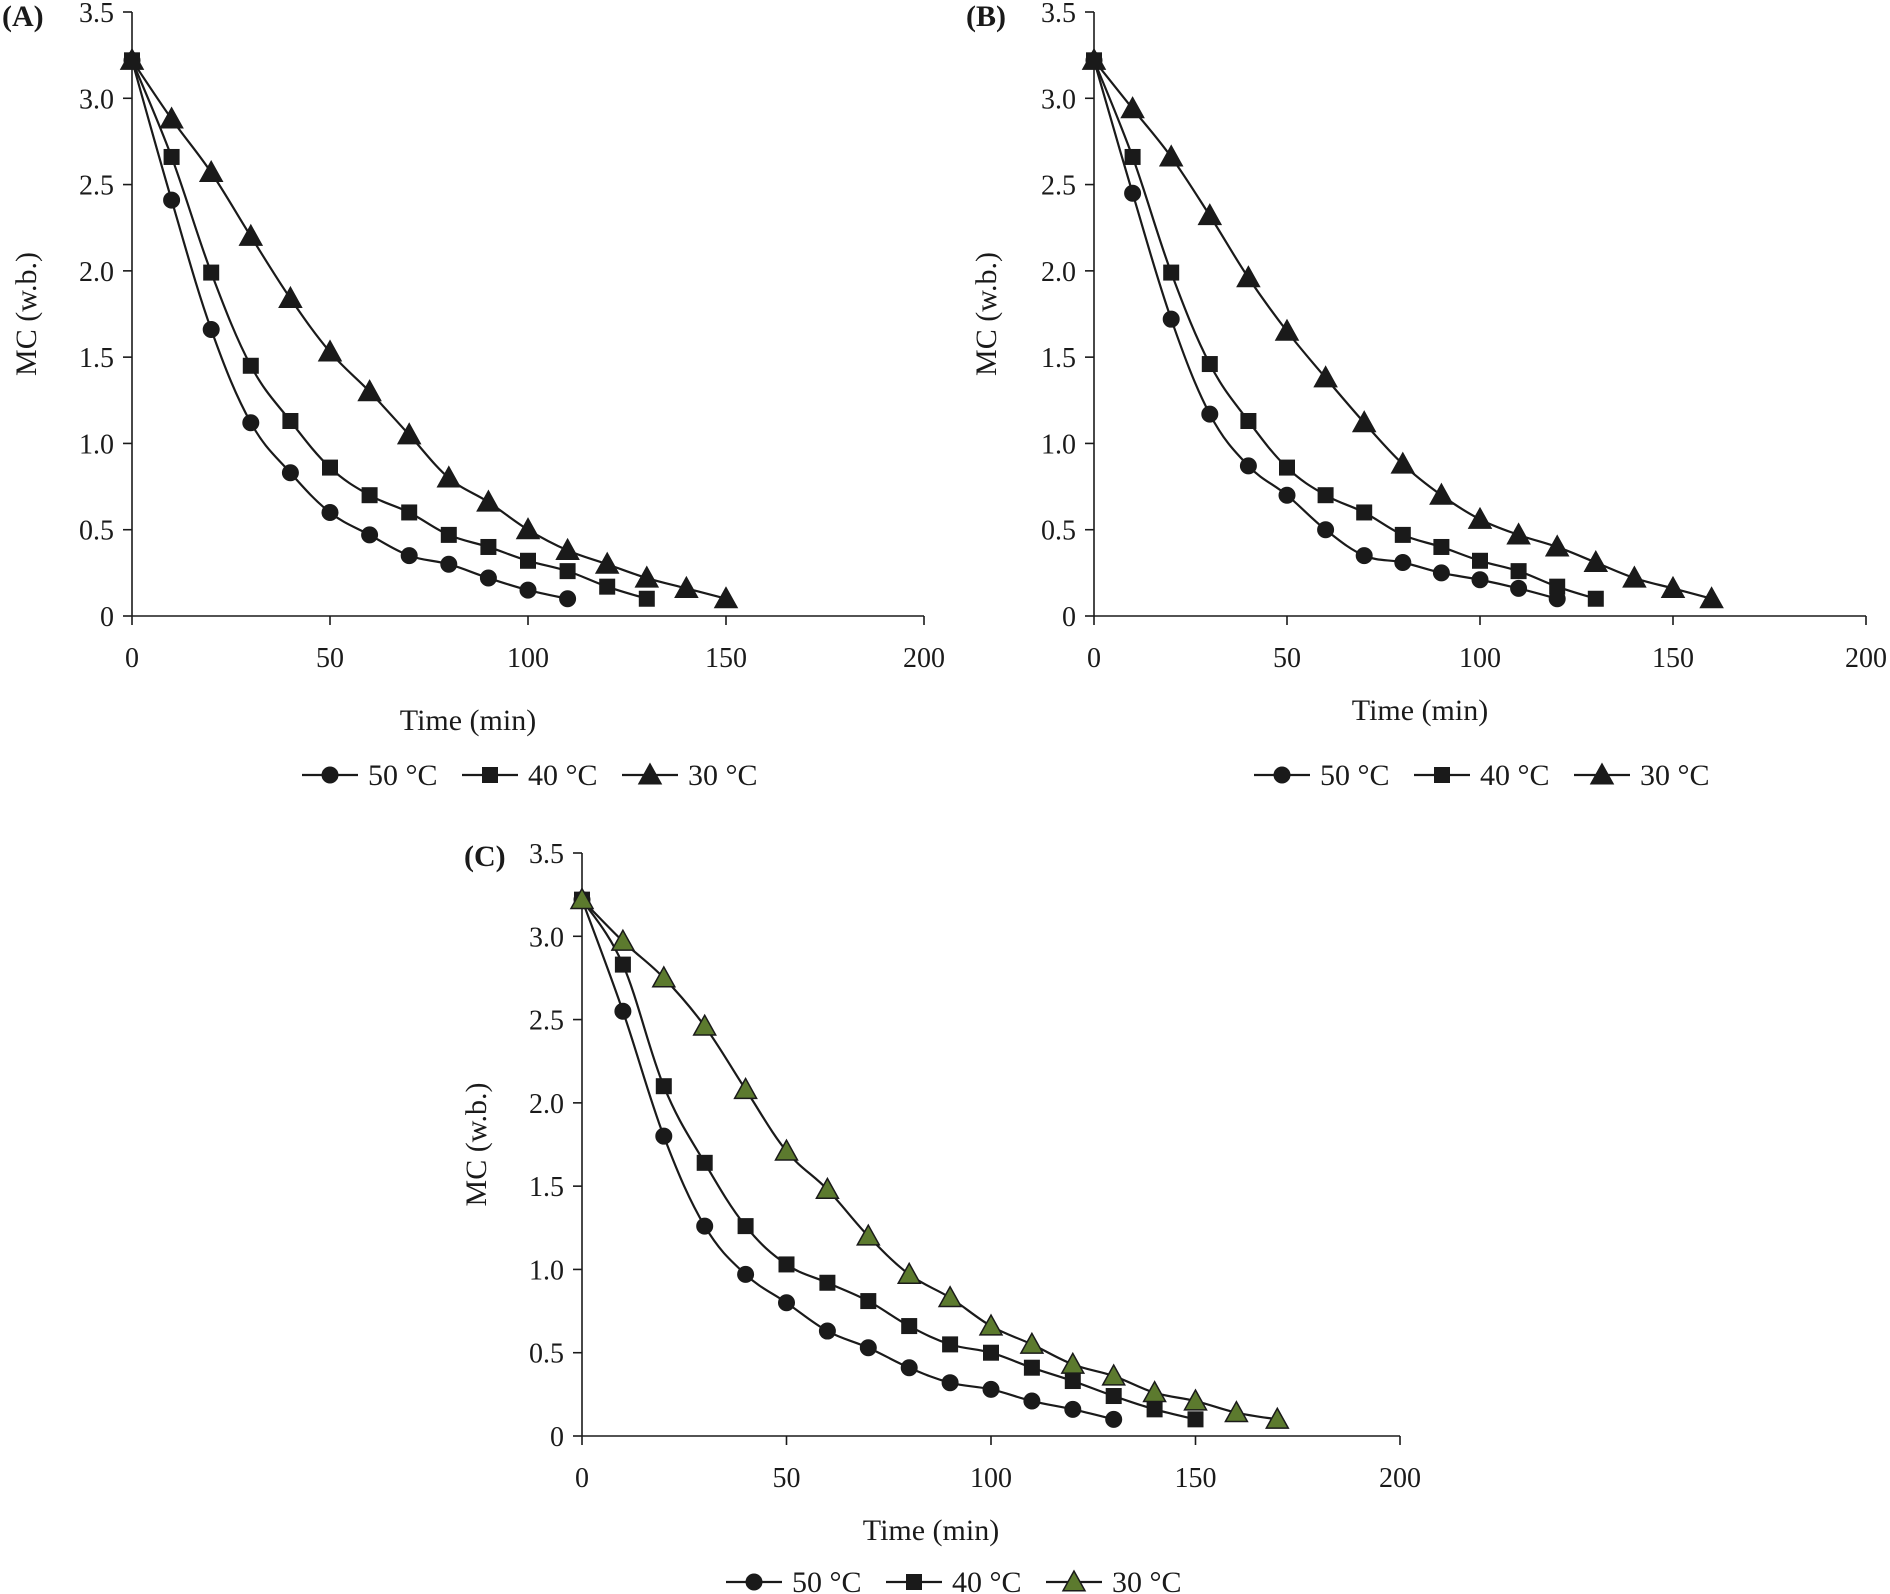 The image size is (1890, 1594). I want to click on y-tick-label: 2.5, so click(546, 1021).